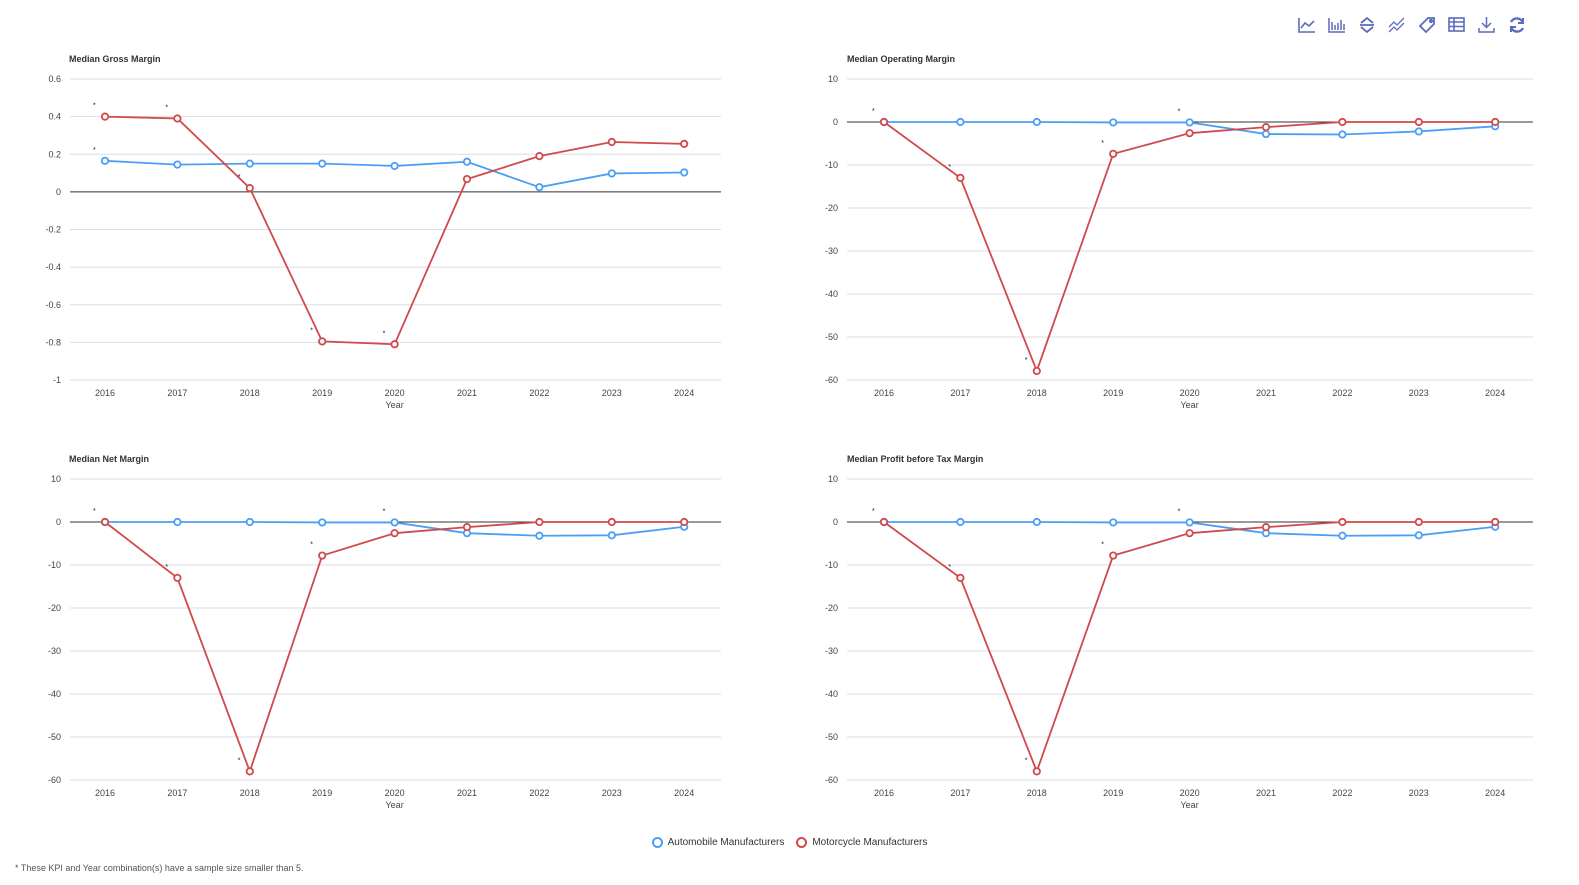 This screenshot has height=885, width=1579. I want to click on legend-item-moto: Motorcycle Manufacturers, so click(861, 842).